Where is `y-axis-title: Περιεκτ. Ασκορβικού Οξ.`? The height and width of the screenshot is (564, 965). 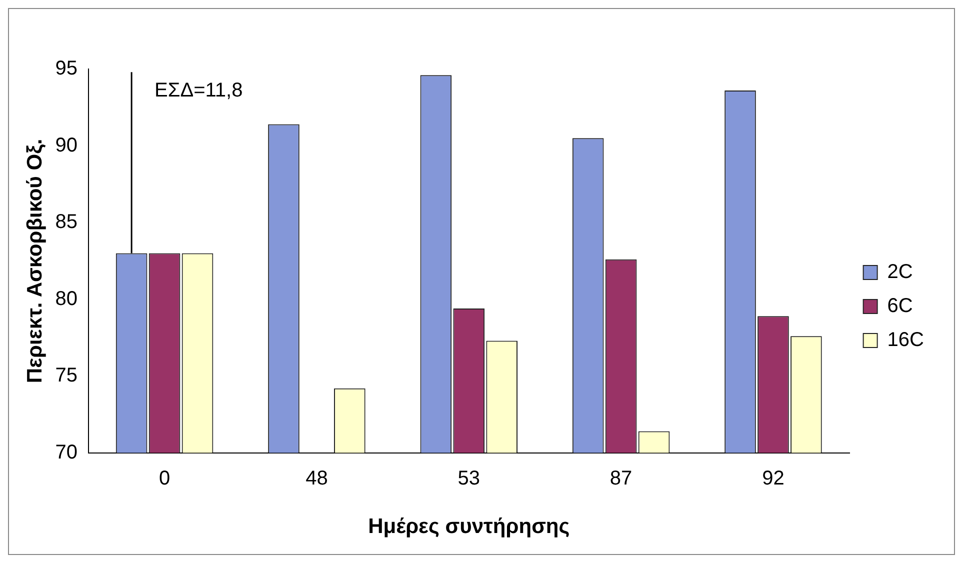
y-axis-title: Περιεκτ. Ασκορβικού Οξ. is located at coordinates (34, 261).